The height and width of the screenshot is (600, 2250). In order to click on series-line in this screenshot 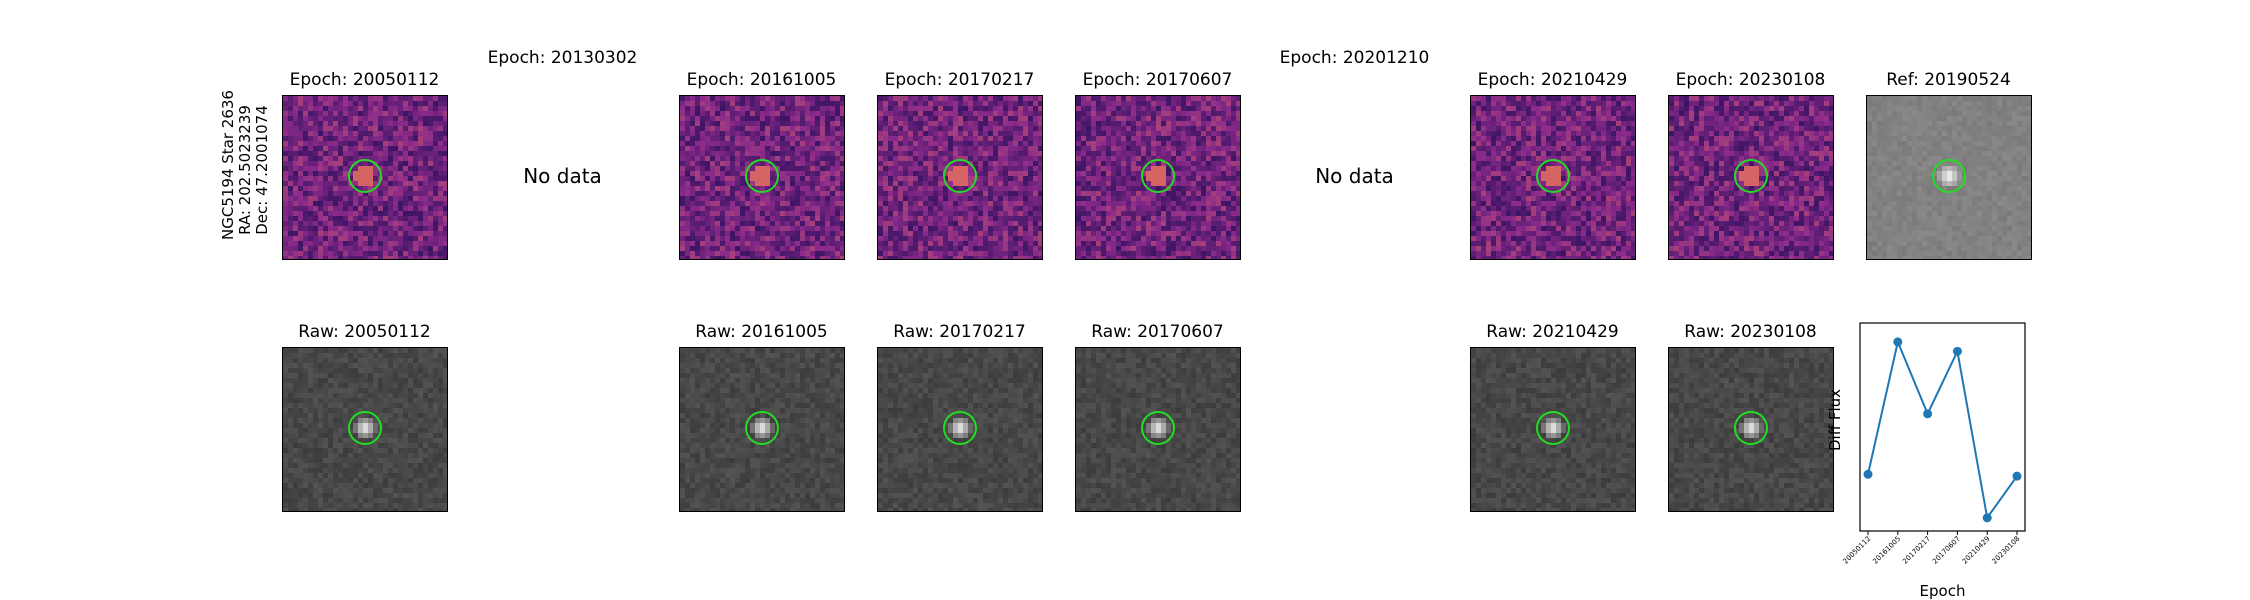, I will do `click(1942, 429)`.